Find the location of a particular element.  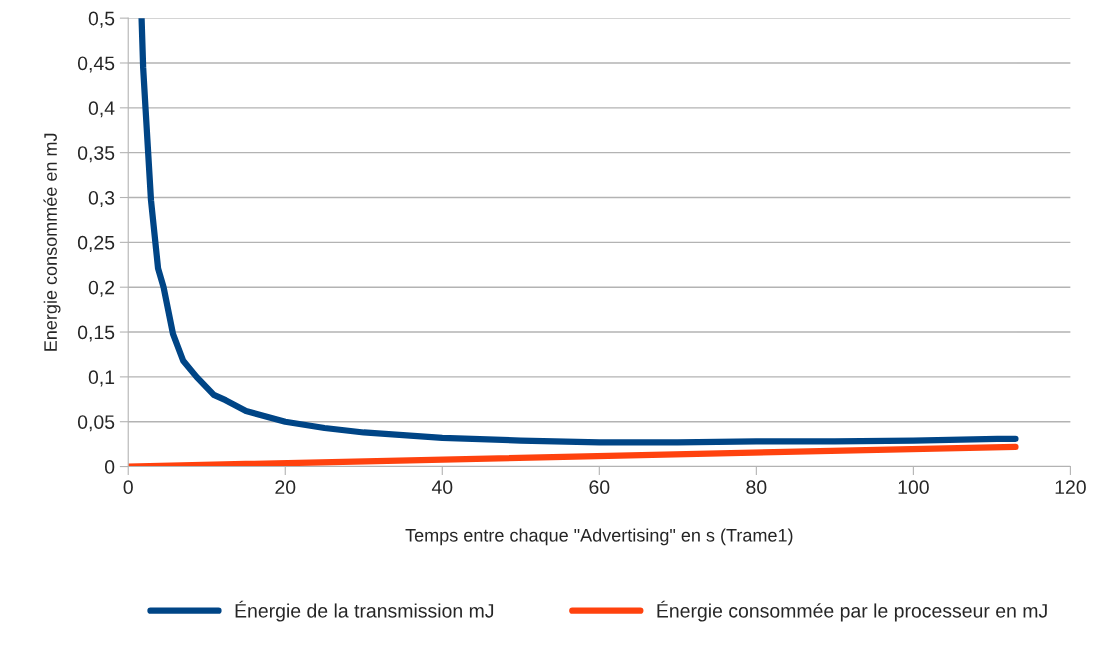

x-tick-label: 120 is located at coordinates (1070, 487).